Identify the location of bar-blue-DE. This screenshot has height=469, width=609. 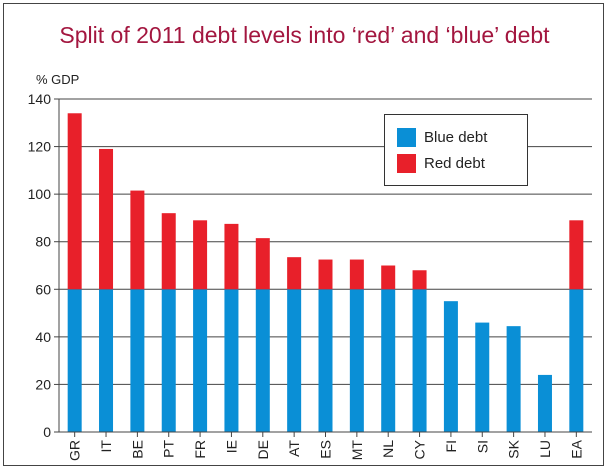
(262, 360).